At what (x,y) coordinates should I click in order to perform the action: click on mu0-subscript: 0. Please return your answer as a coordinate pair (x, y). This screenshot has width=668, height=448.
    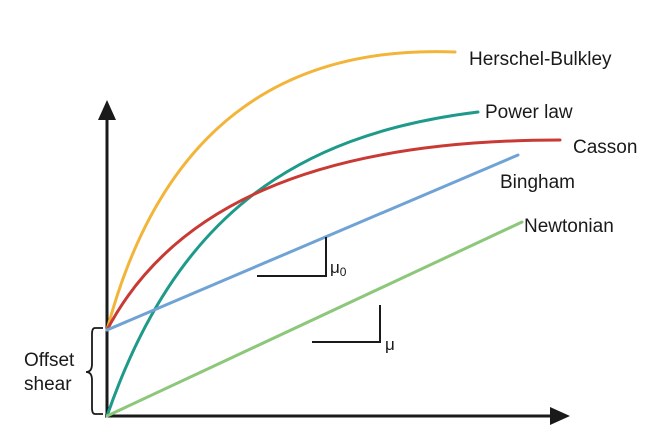
    Looking at the image, I should click on (343, 272).